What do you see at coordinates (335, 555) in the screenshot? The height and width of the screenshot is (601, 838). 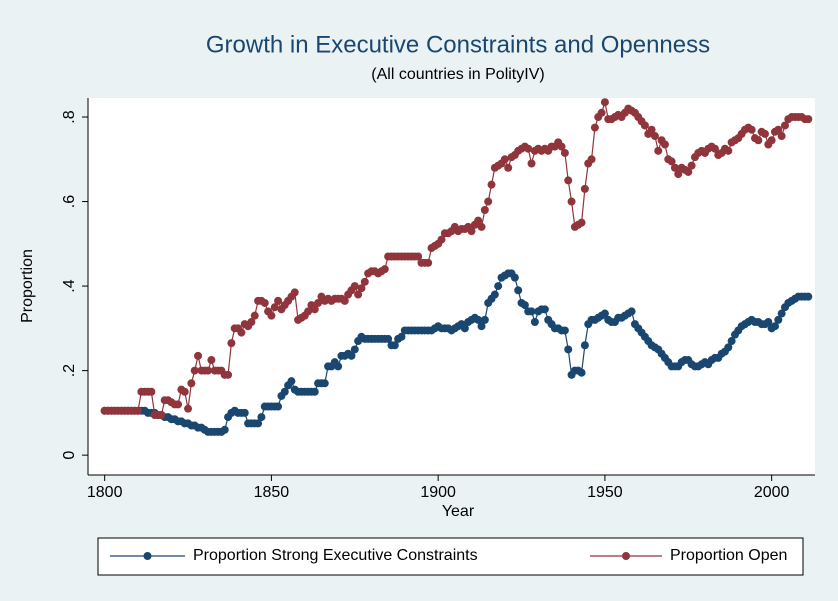 I see `legend-label: Proportion Strong Executive Constraints` at bounding box center [335, 555].